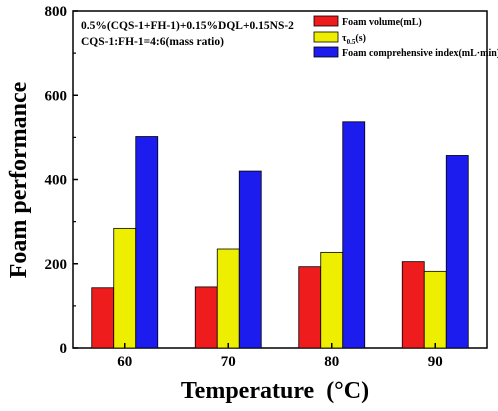 The height and width of the screenshot is (411, 498). I want to click on y-tick-label: 0, so click(64, 349).